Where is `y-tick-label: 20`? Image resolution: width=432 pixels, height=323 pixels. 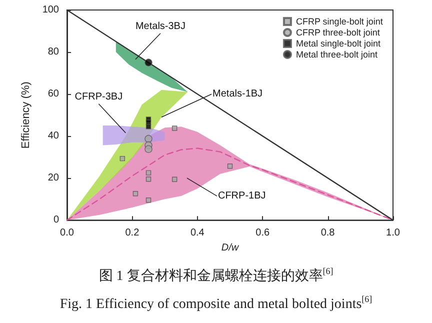
y-tick-label: 20 is located at coordinates (54, 178).